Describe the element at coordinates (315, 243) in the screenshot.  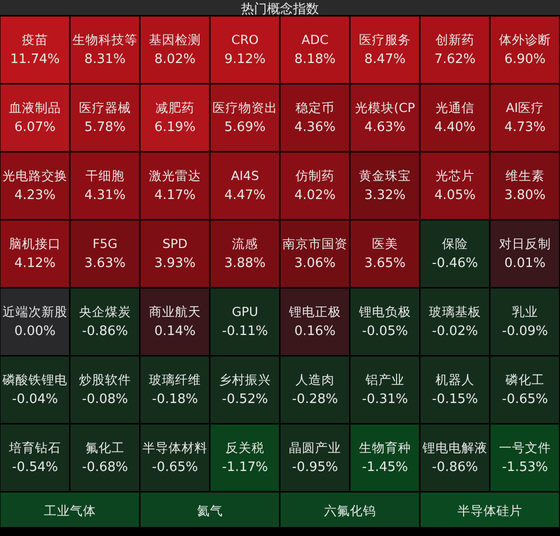
I see `category-label: 南京市国资` at that location.